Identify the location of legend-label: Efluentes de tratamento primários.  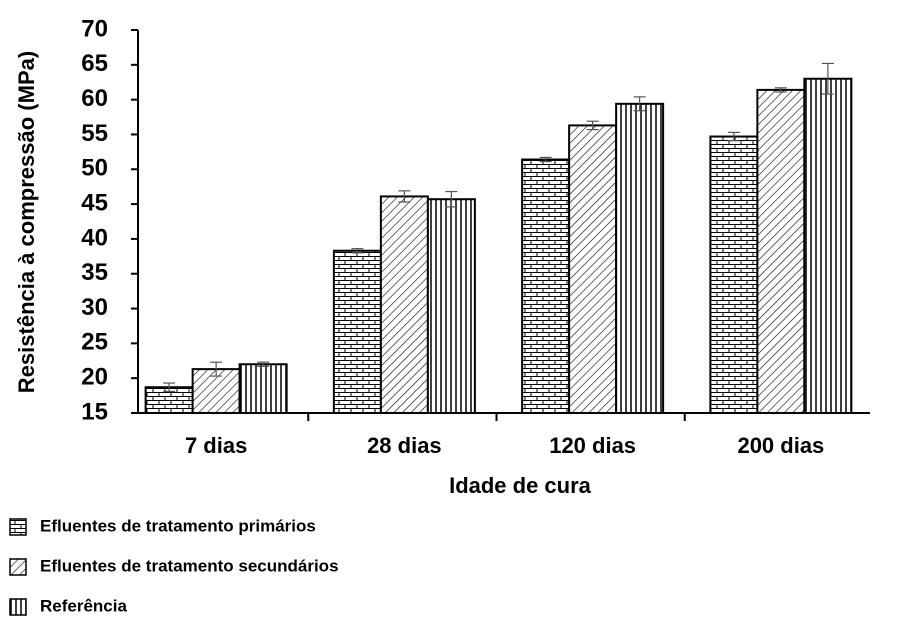
(178, 525).